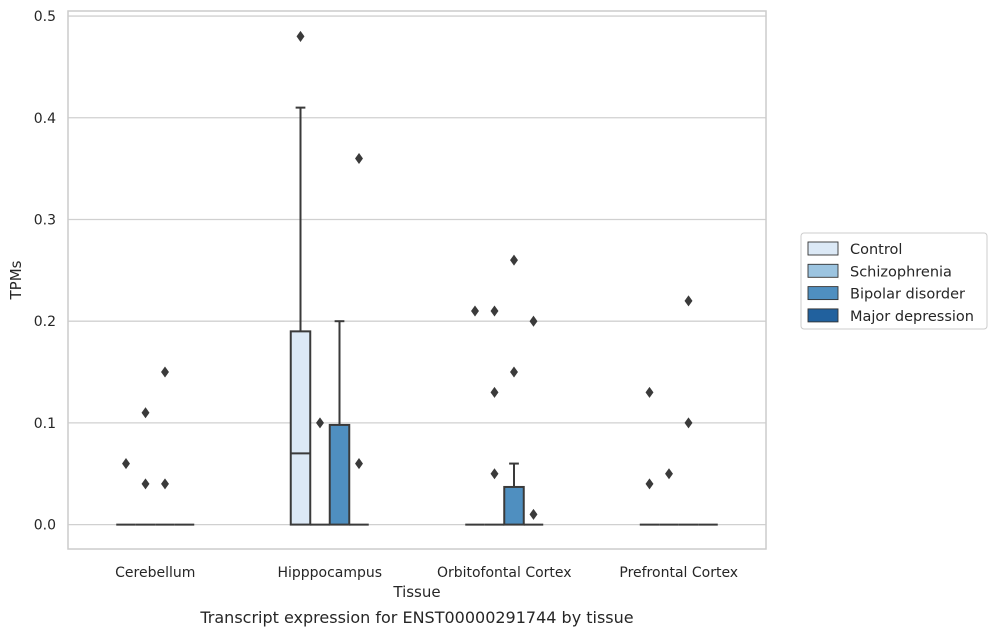 The image size is (997, 636). Describe the element at coordinates (416, 592) in the screenshot. I see `x-axis-title: Tissue` at that location.